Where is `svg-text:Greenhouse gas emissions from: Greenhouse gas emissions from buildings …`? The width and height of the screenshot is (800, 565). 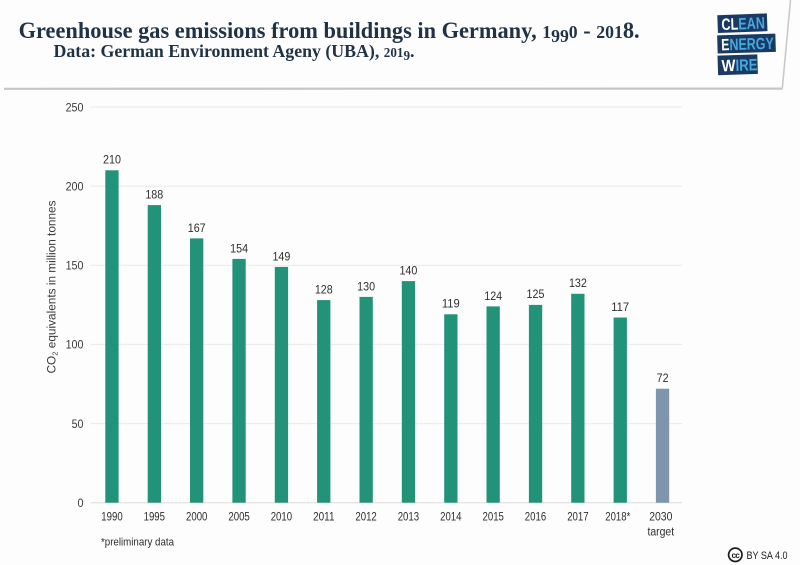
svg-text:Greenhouse gas emissions from: Greenhouse gas emissions from buildings … is located at coordinates (329, 32).